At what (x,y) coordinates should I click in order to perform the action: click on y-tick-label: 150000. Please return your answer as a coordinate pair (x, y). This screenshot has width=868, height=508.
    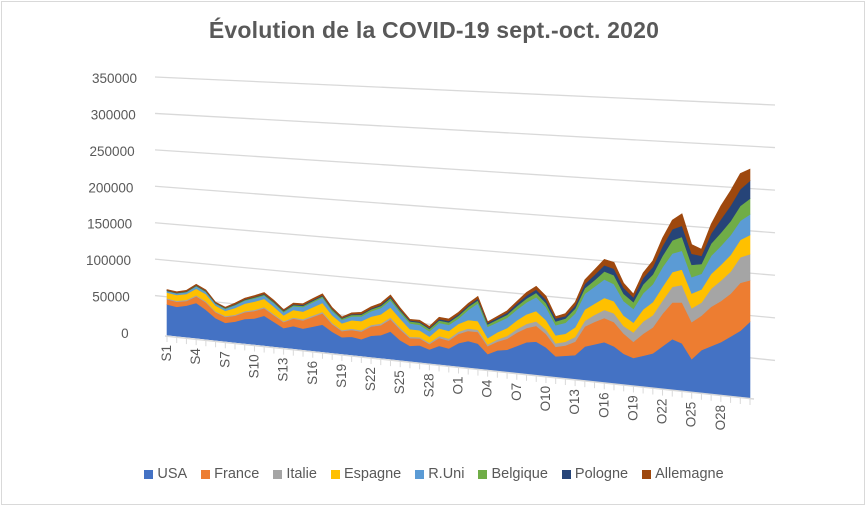
    Looking at the image, I should click on (109, 224).